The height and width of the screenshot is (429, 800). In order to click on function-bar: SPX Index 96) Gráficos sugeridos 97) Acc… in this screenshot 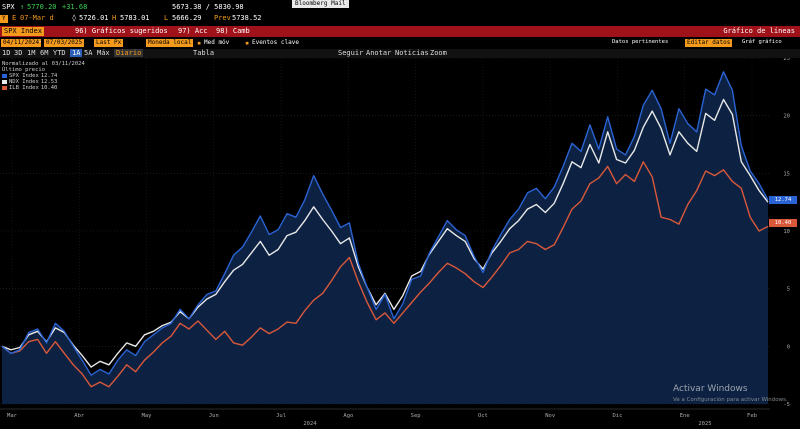, I will do `click(400, 31)`.